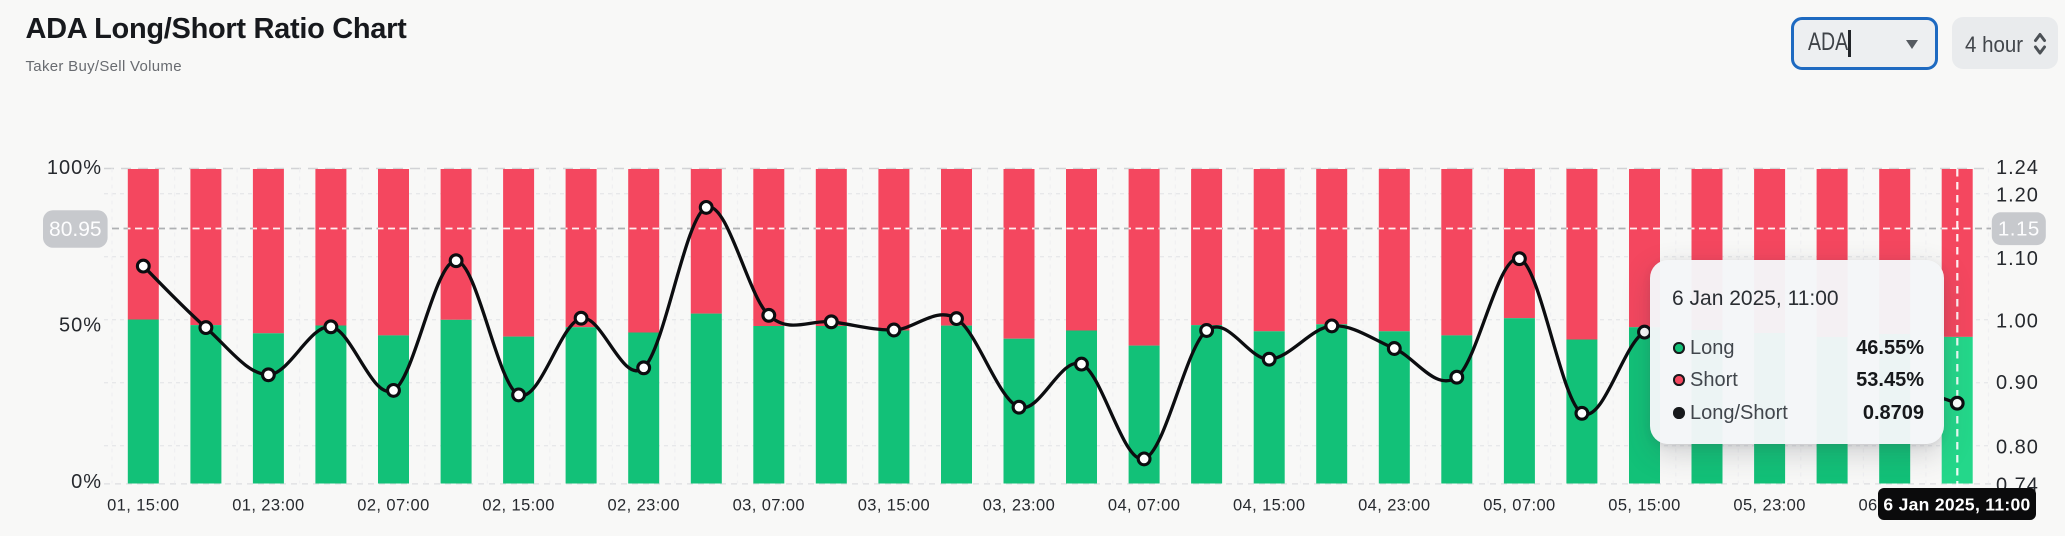 The height and width of the screenshot is (536, 2065). Describe the element at coordinates (1144, 506) in the screenshot. I see `svg-text: 04, 07:00` at that location.